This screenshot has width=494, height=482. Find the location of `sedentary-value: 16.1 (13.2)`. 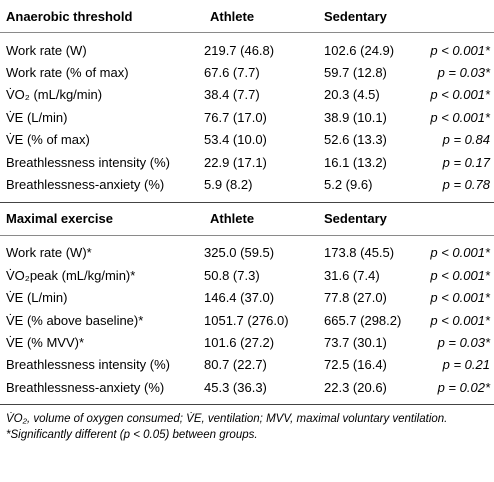

sedentary-value: 16.1 (13.2) is located at coordinates (355, 162).